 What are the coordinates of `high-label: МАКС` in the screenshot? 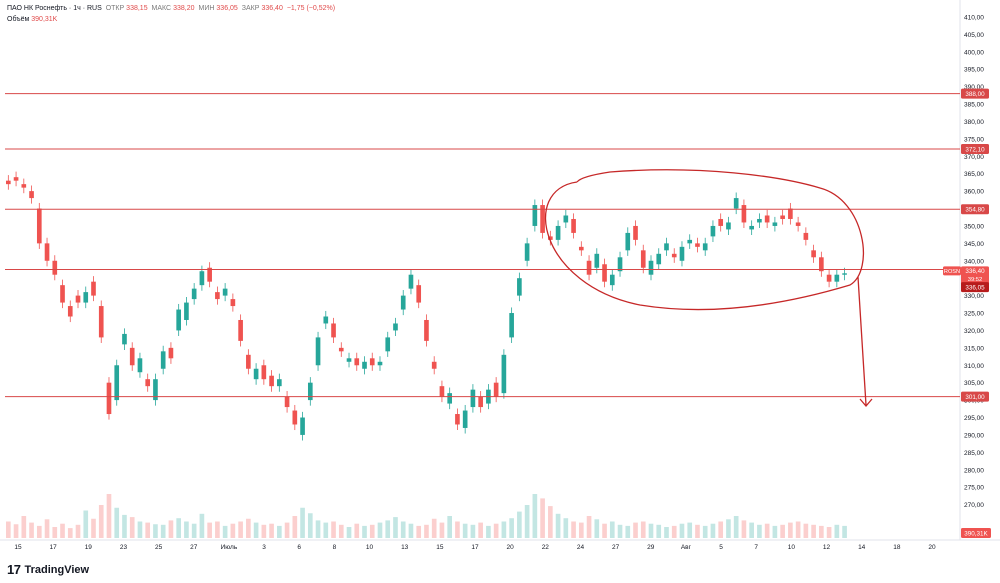 It's located at (161, 8).